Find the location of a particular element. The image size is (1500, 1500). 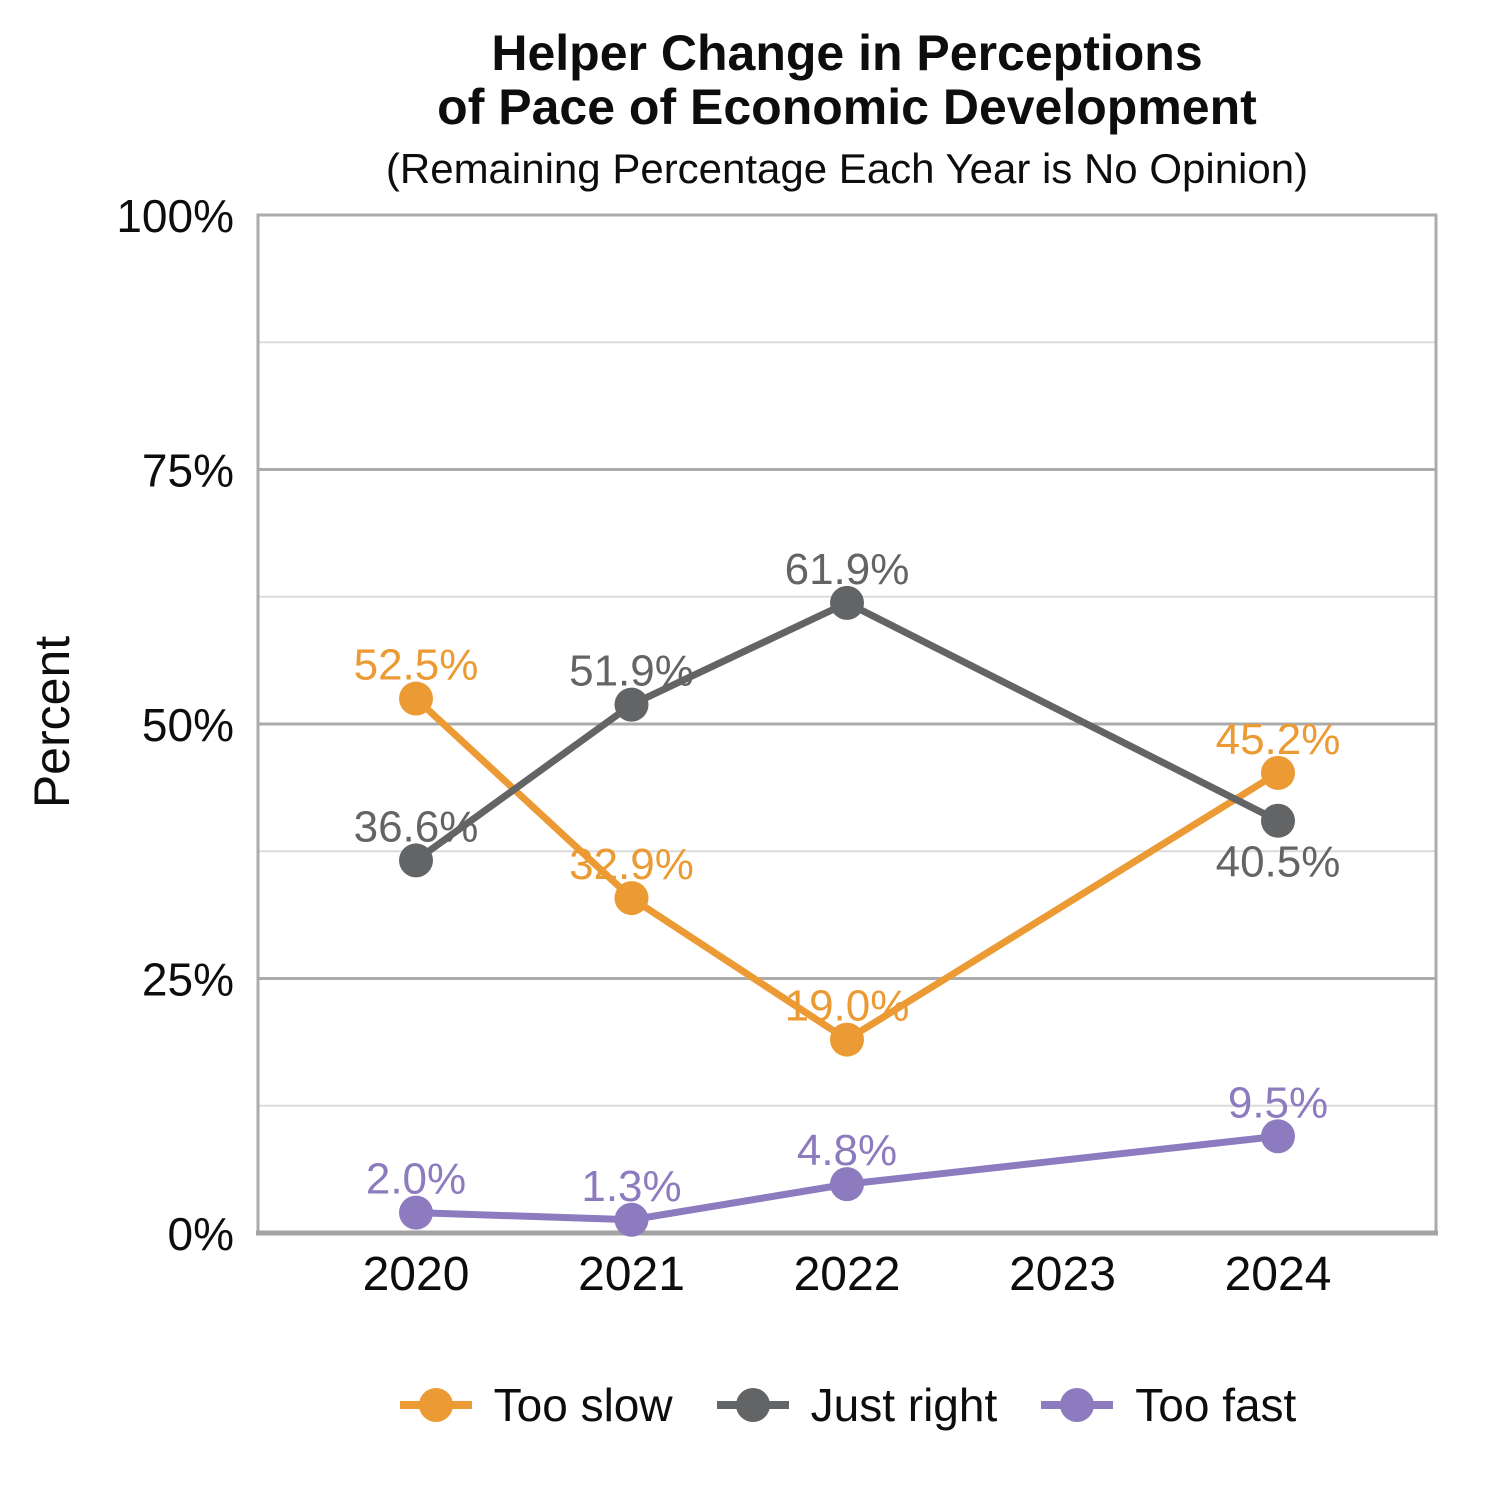

y-tick-label: 75% is located at coordinates (188, 471).